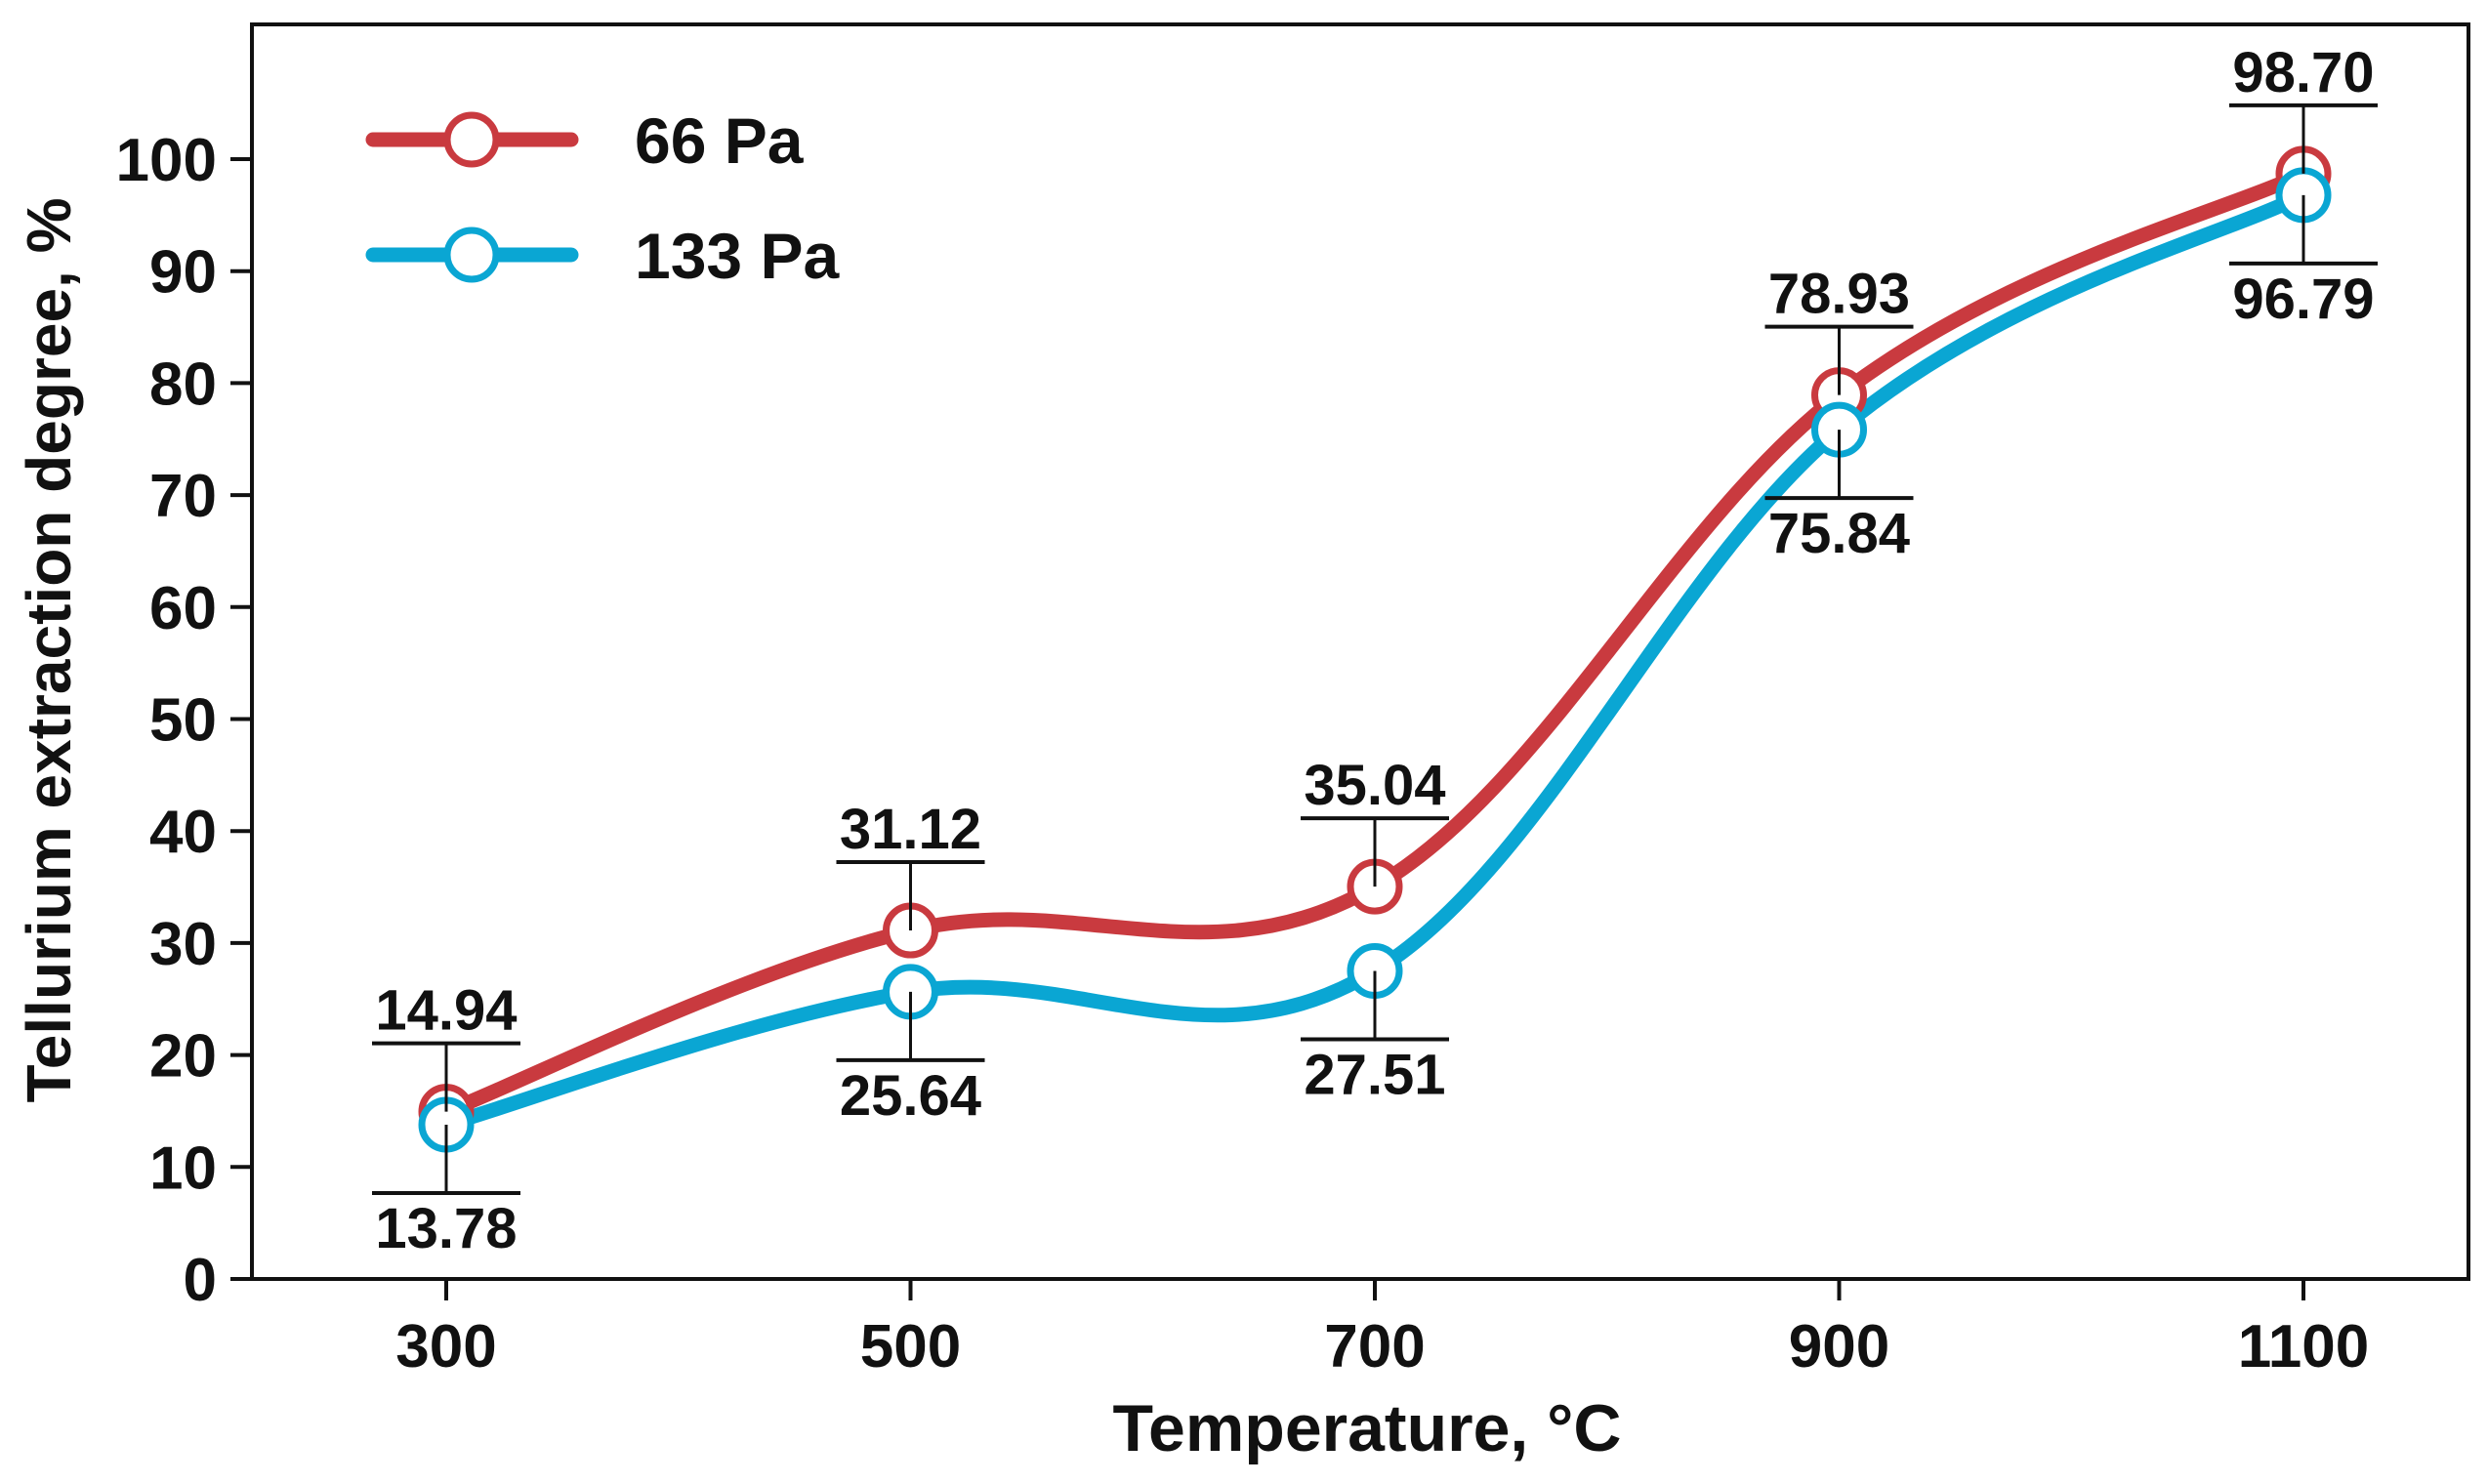  I want to click on legend-label: 66 Pa, so click(720, 140).